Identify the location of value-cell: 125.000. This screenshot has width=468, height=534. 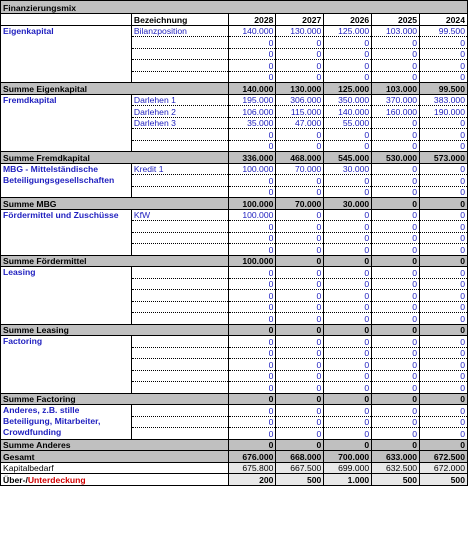
(348, 31).